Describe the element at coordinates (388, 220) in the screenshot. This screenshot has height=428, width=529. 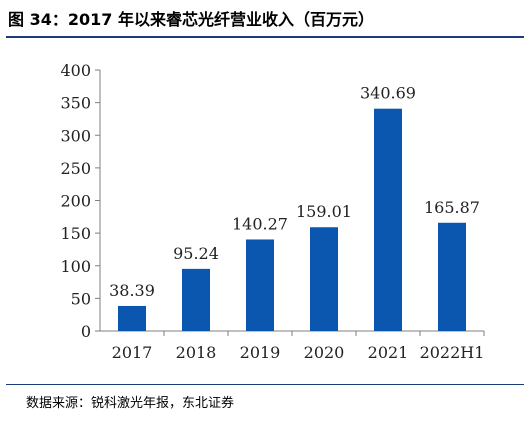
I see `bar-2021` at that location.